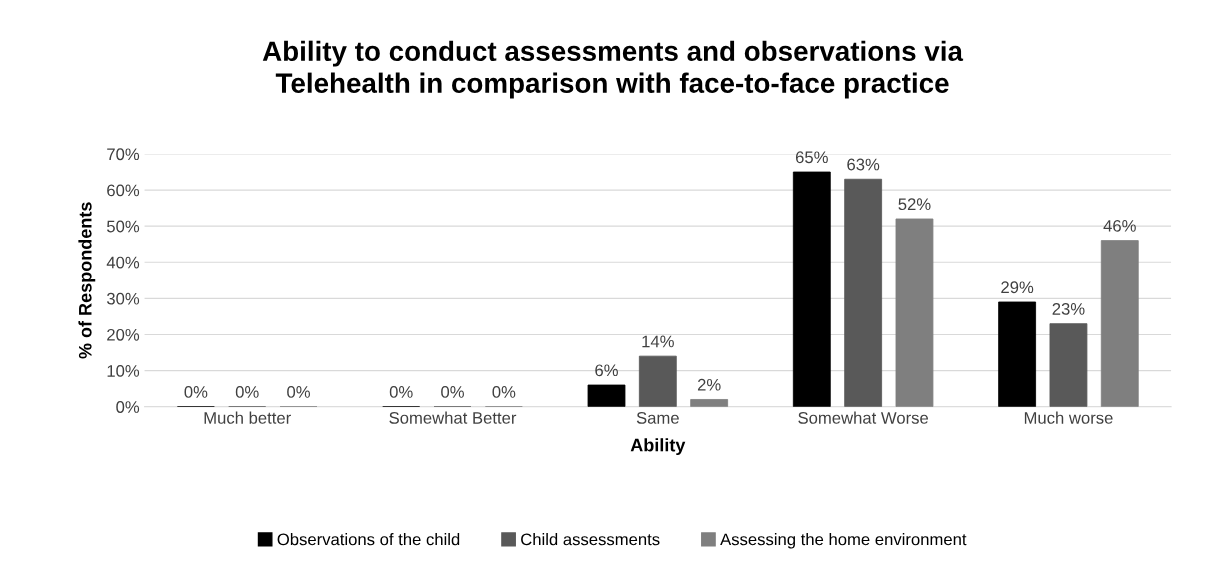 The height and width of the screenshot is (581, 1225). What do you see at coordinates (123, 190) in the screenshot?
I see `y-tick-label: 60%` at bounding box center [123, 190].